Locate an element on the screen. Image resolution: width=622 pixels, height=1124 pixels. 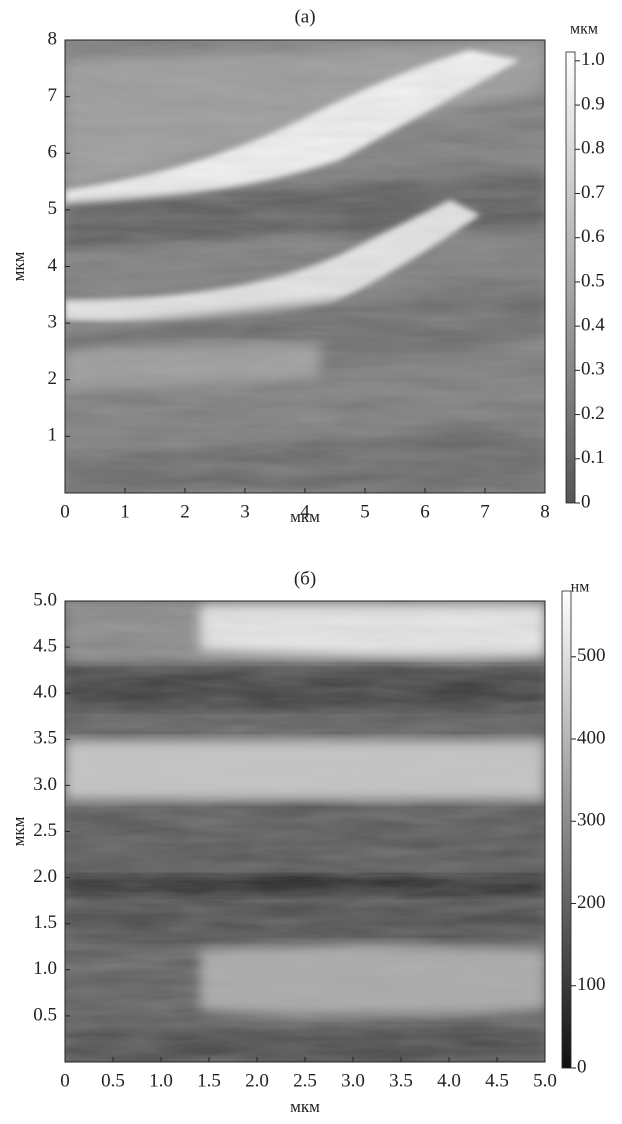
x-tick-label: 3 is located at coordinates (245, 511).